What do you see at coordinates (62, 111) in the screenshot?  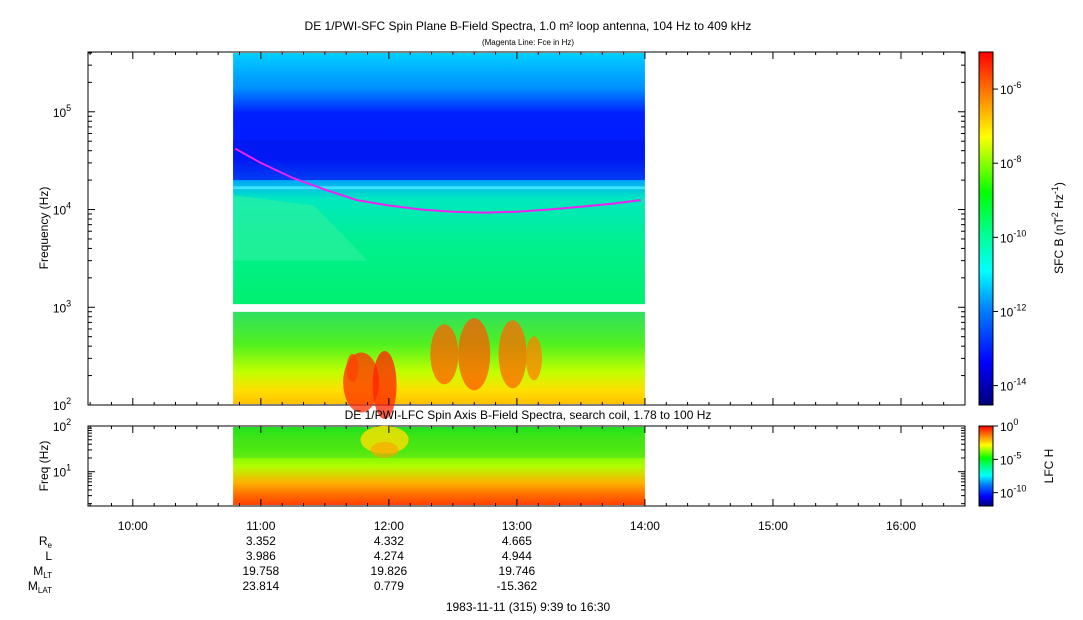 I see `sfc-y-tick-label: 10⁵` at bounding box center [62, 111].